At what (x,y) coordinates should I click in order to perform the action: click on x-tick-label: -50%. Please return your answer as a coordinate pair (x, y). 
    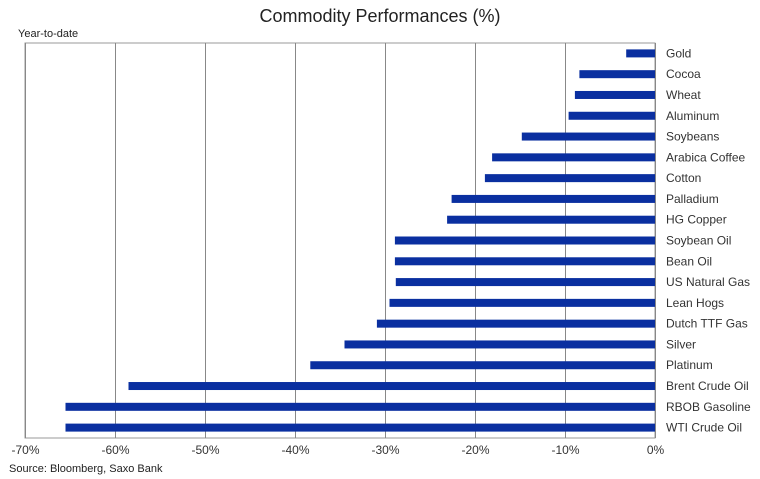
    Looking at the image, I should click on (205, 450).